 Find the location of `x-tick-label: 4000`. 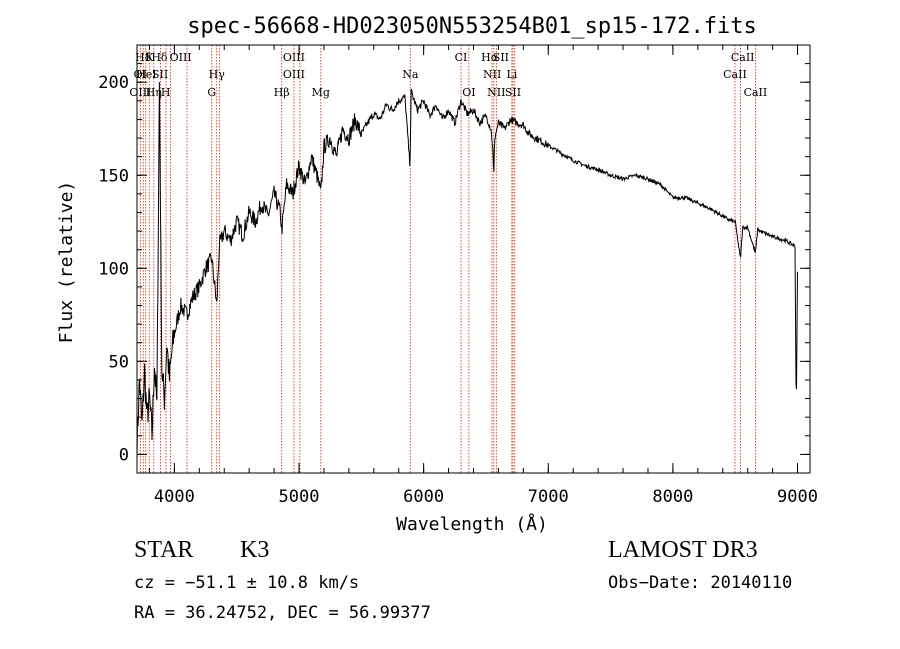

x-tick-label: 4000 is located at coordinates (174, 497).